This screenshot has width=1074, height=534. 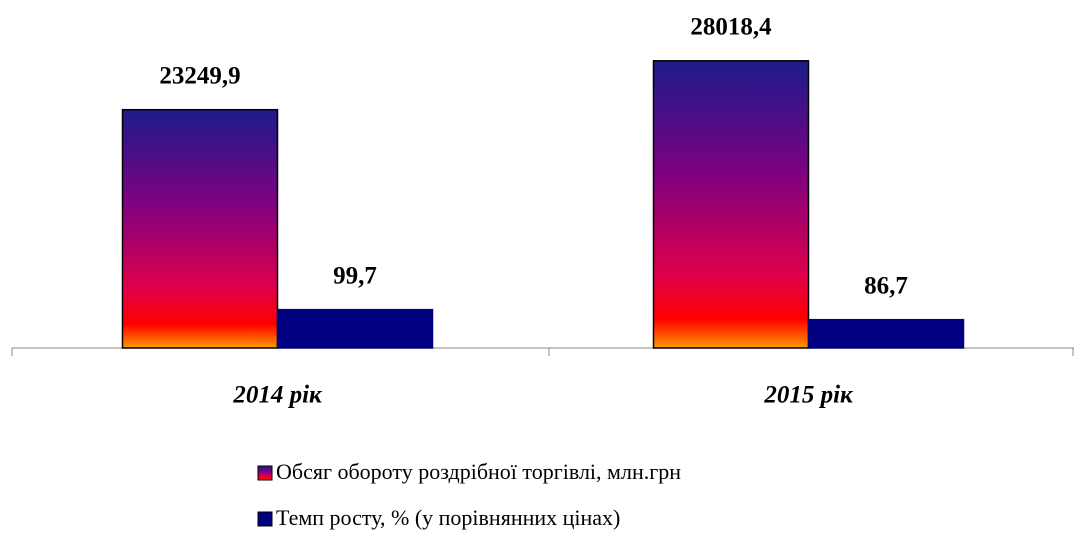 What do you see at coordinates (731, 27) in the screenshot?
I see `data-label: 28018,4` at bounding box center [731, 27].